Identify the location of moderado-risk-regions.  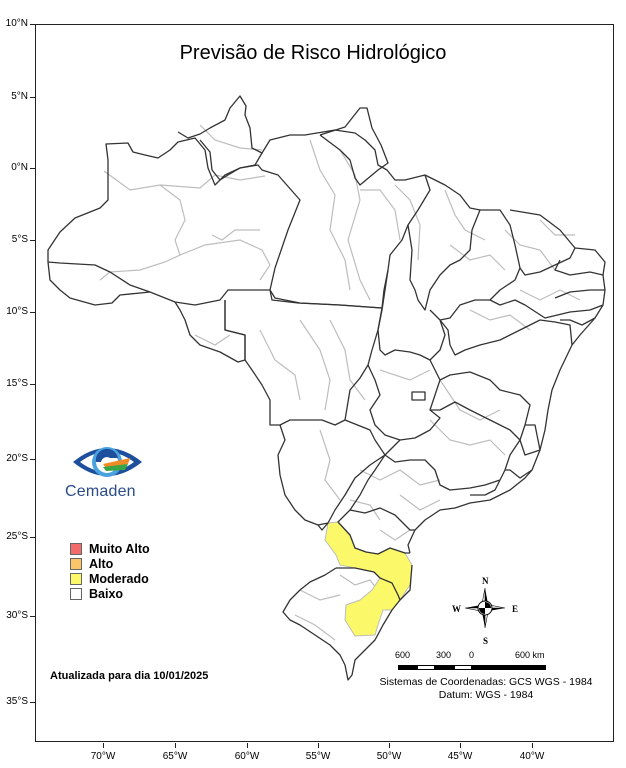
(368, 579).